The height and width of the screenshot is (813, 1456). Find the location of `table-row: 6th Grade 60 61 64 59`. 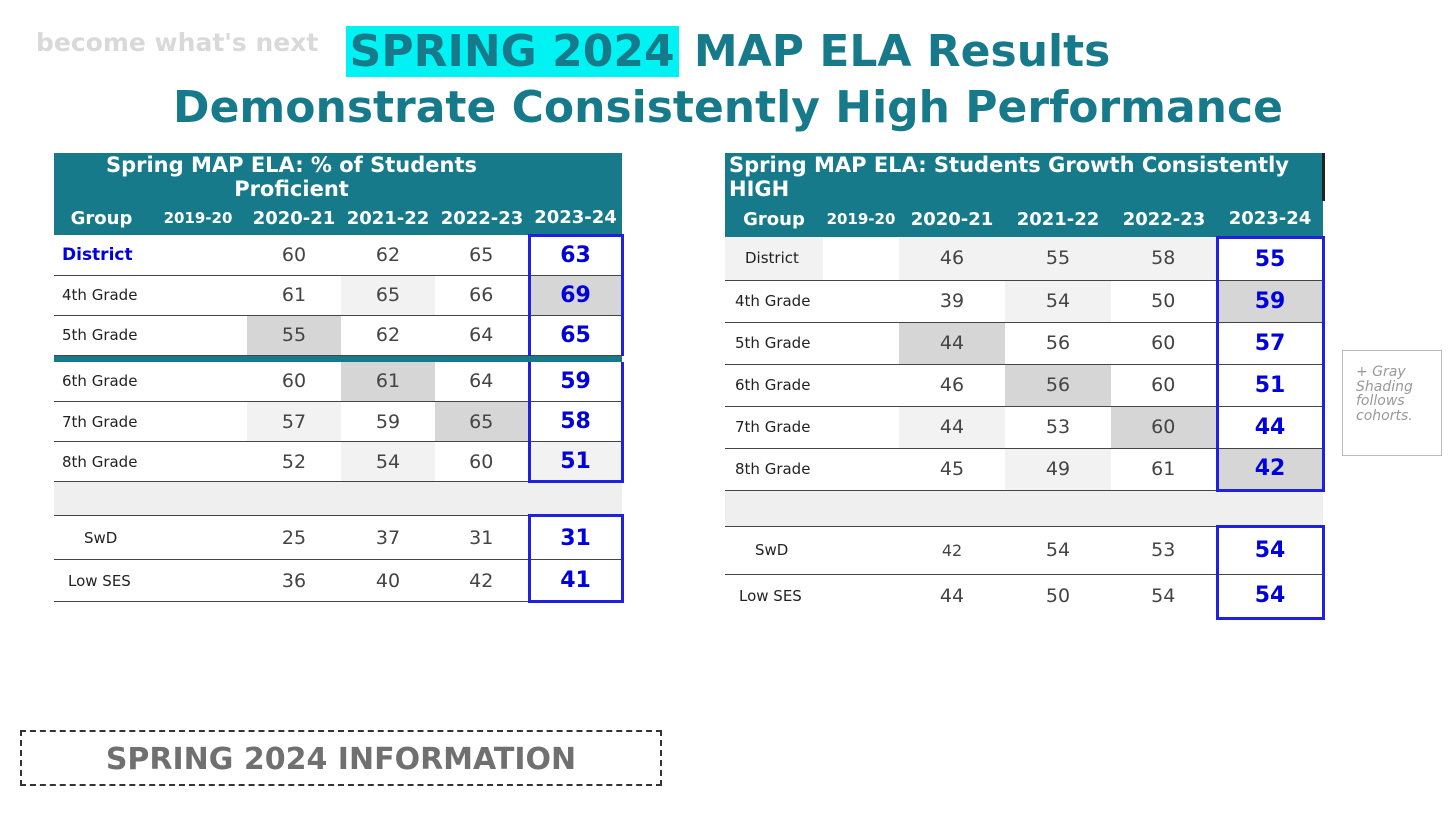

table-row: 6th Grade 60 61 64 59 is located at coordinates (339, 381).